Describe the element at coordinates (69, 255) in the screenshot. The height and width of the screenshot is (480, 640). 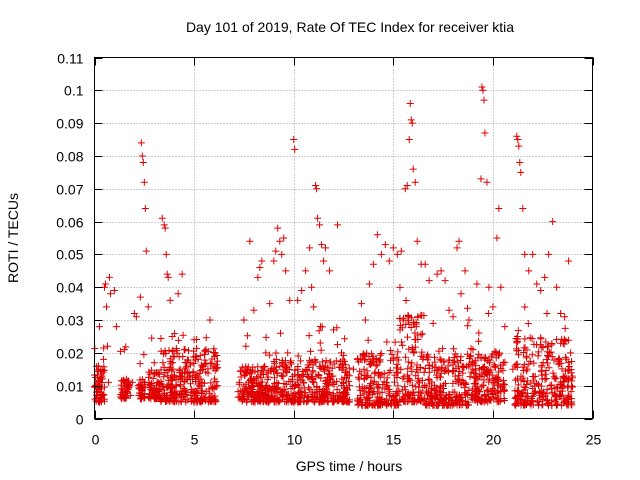
I see `y-tick-label: 0.05` at that location.